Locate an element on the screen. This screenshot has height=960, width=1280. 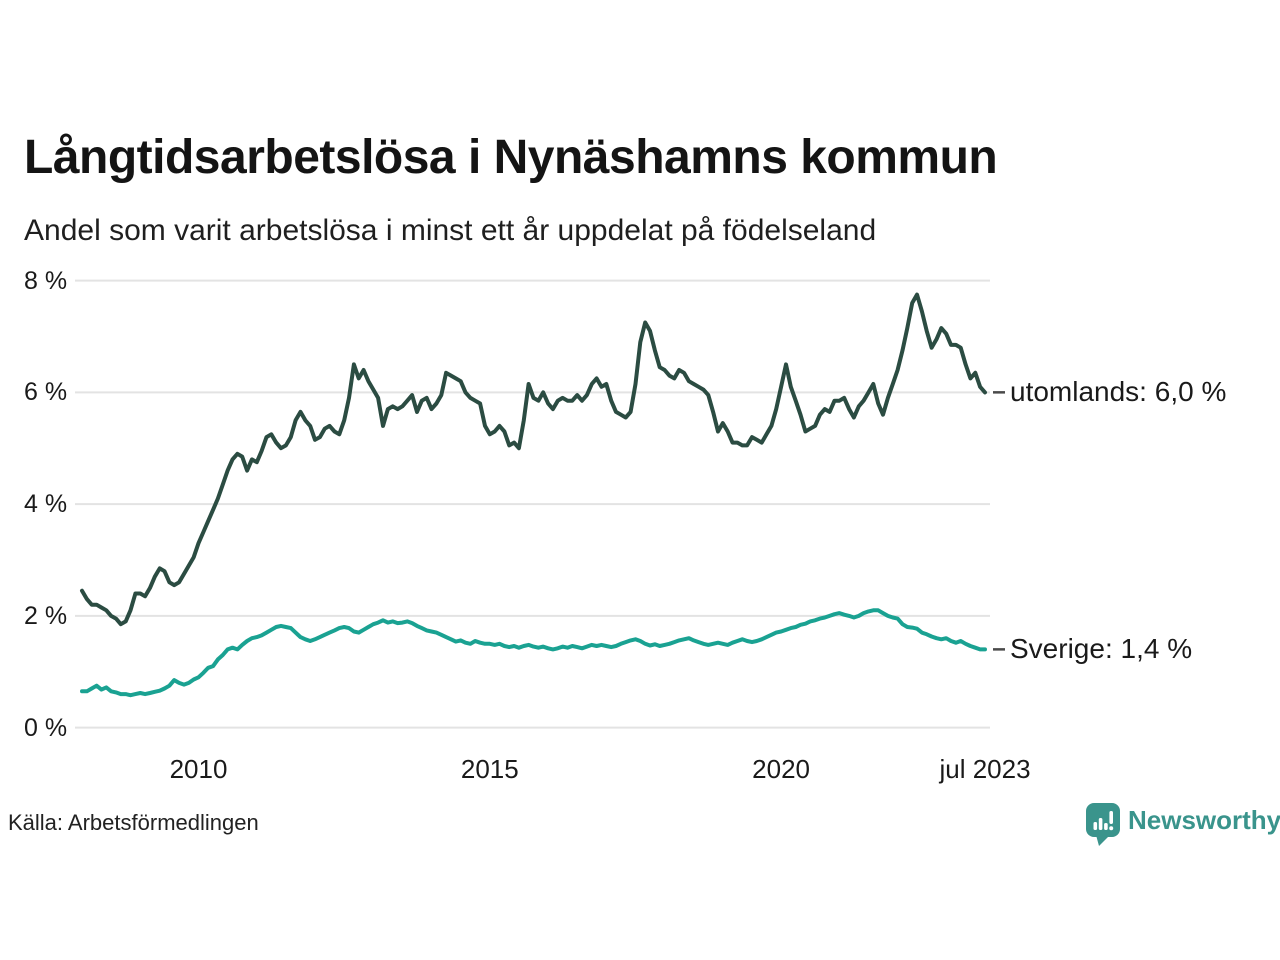
newsworthy-brand-name: Newsworthy is located at coordinates (1204, 820).